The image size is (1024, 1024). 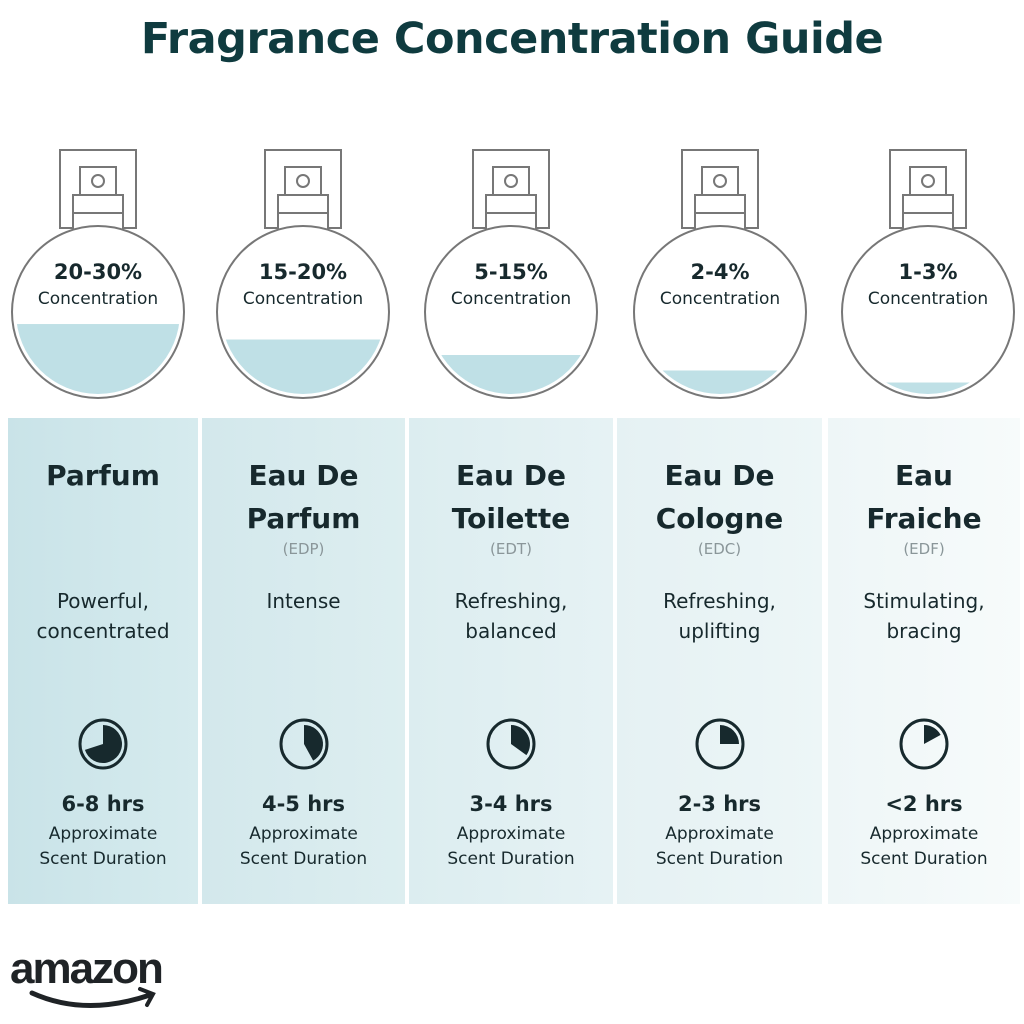 What do you see at coordinates (511, 549) in the screenshot?
I see `fragrance-abbr: (EDT)` at bounding box center [511, 549].